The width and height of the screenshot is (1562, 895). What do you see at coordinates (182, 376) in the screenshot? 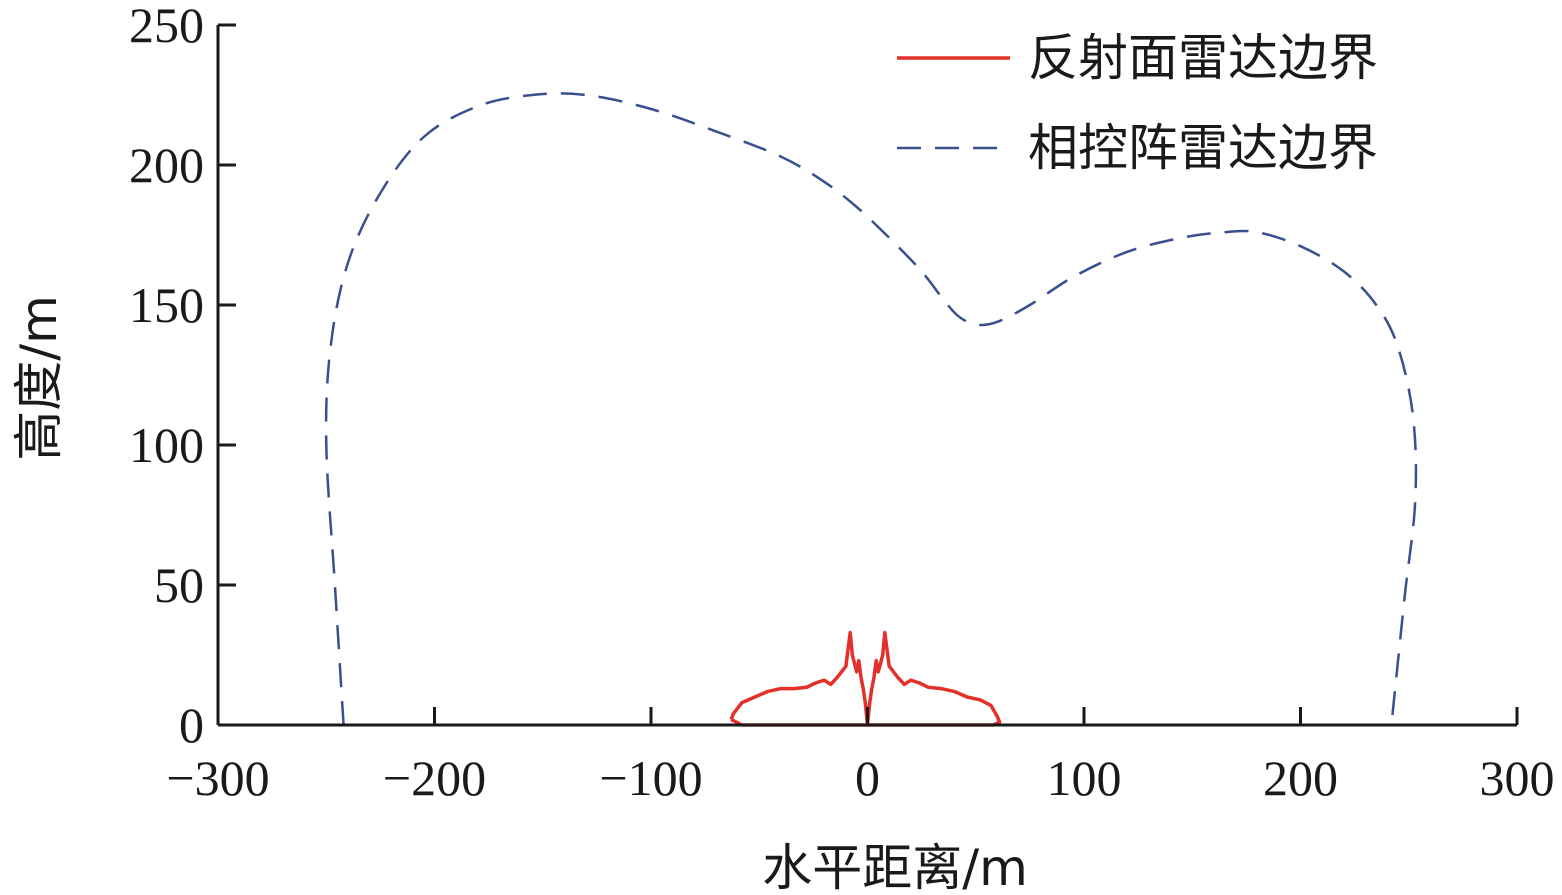
I see `y-ticks: 0 50 100 150 200 250` at bounding box center [182, 376].